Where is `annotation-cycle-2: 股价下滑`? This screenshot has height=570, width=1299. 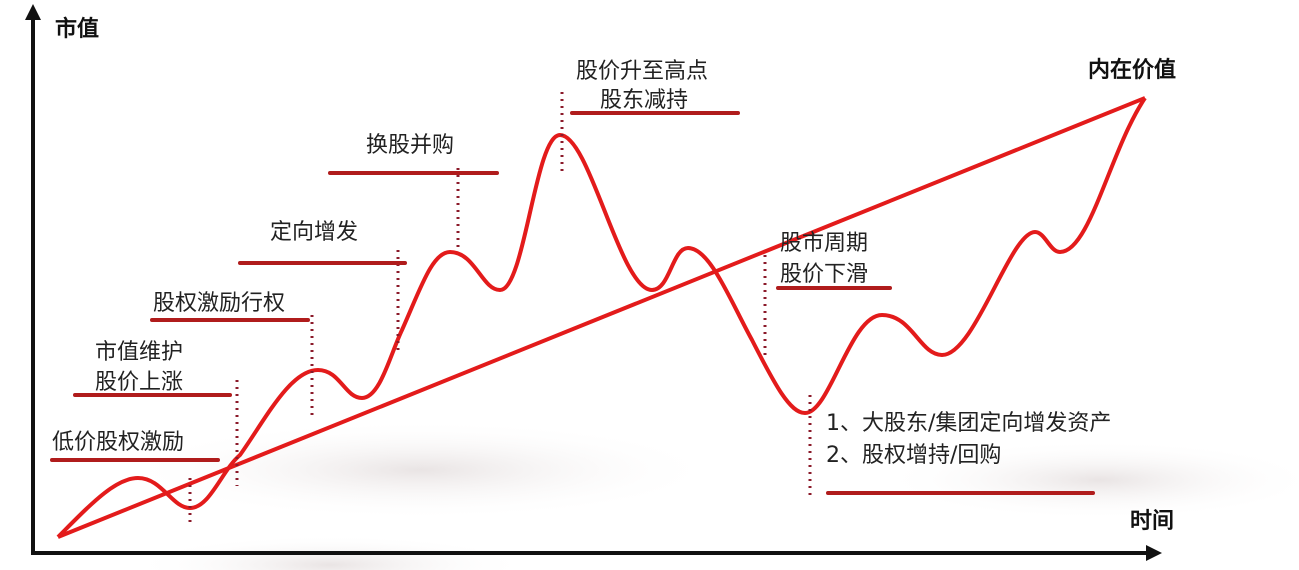 annotation-cycle-2: 股价下滑 is located at coordinates (824, 274).